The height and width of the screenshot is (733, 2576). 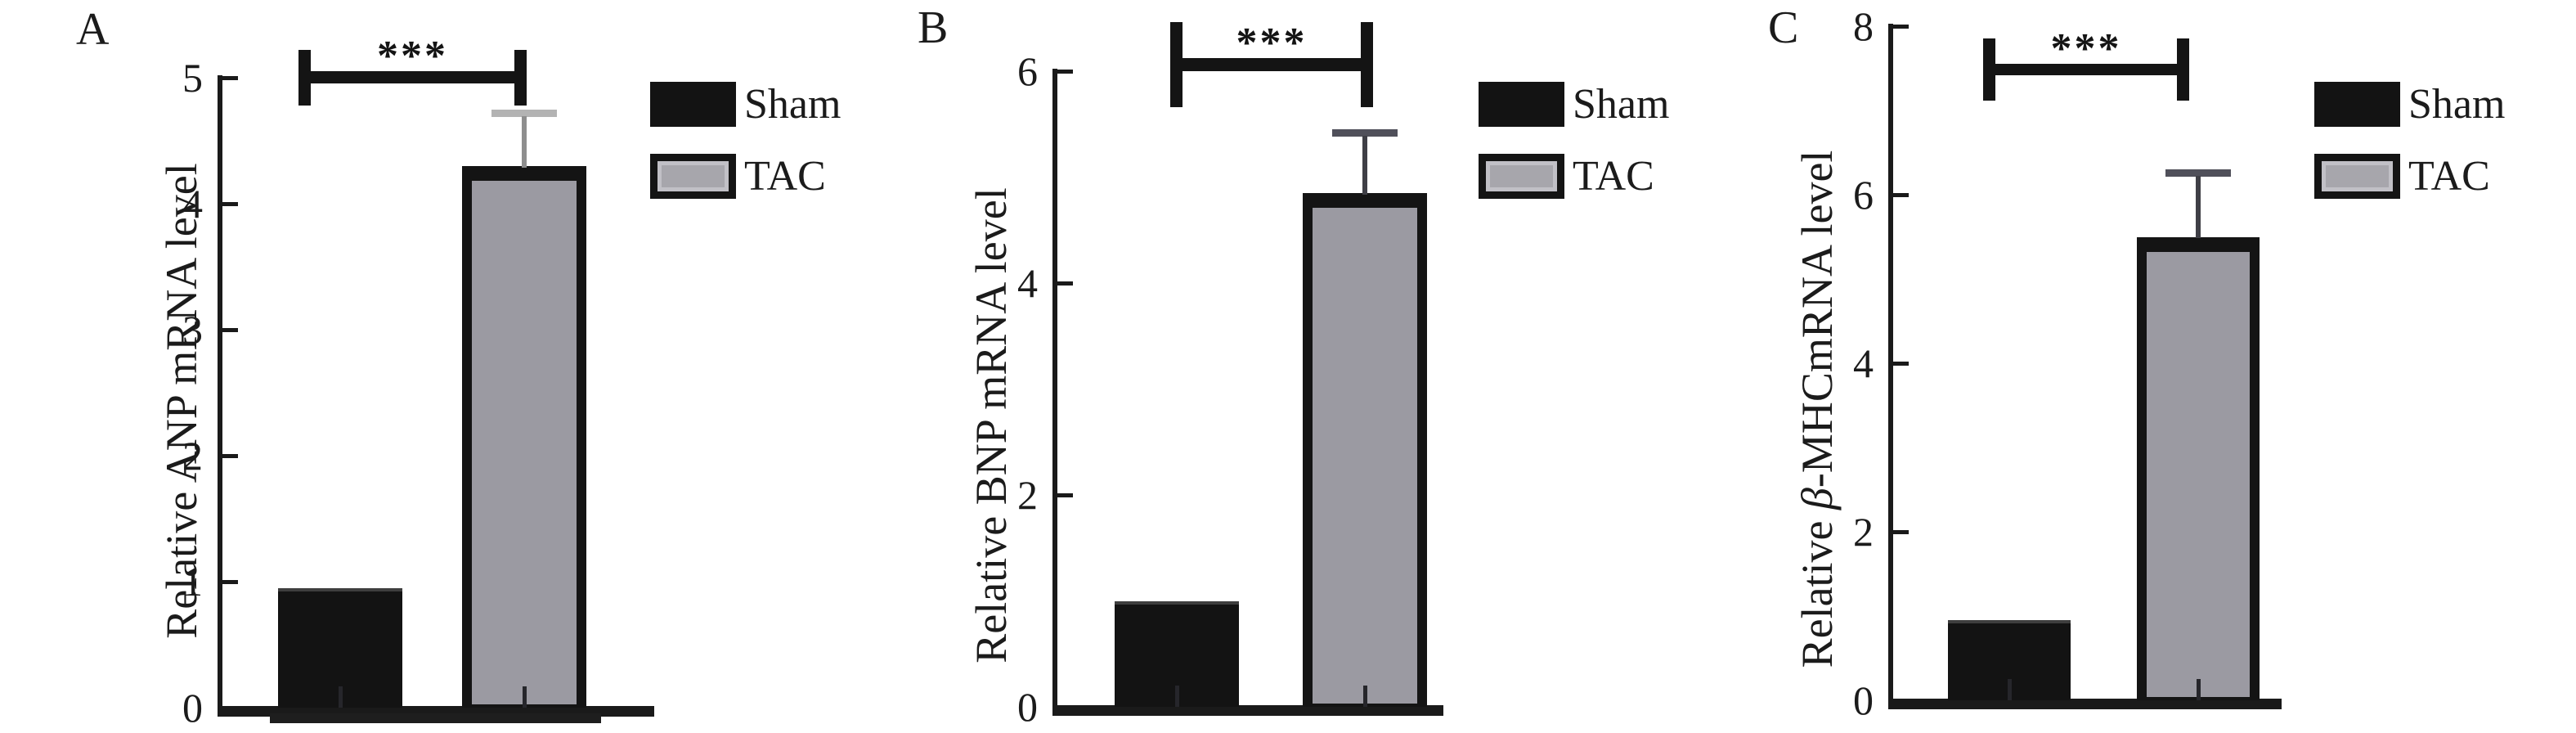 I want to click on y-tick-label: 1, so click(x=192, y=582).